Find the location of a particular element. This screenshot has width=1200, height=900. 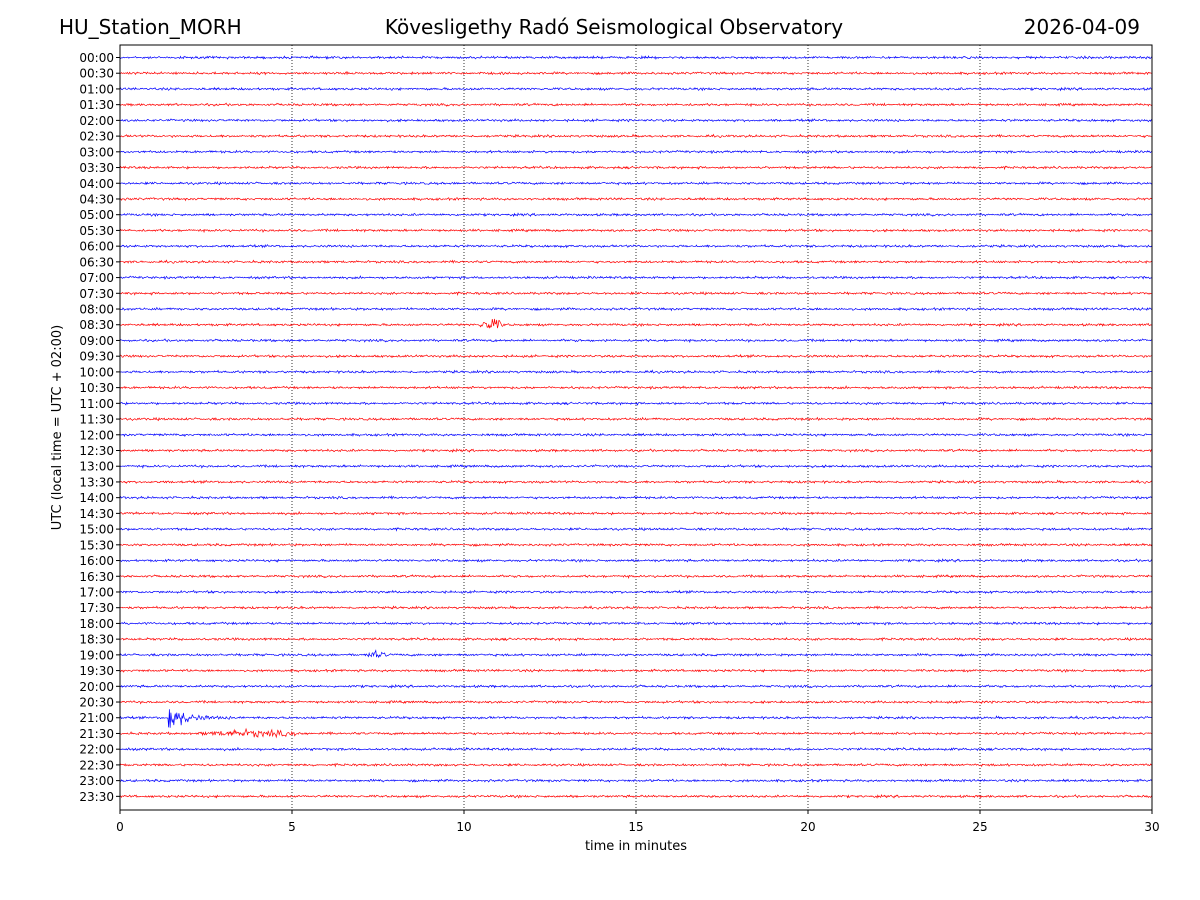

y-tick-label: 09:00 is located at coordinates (96, 341).